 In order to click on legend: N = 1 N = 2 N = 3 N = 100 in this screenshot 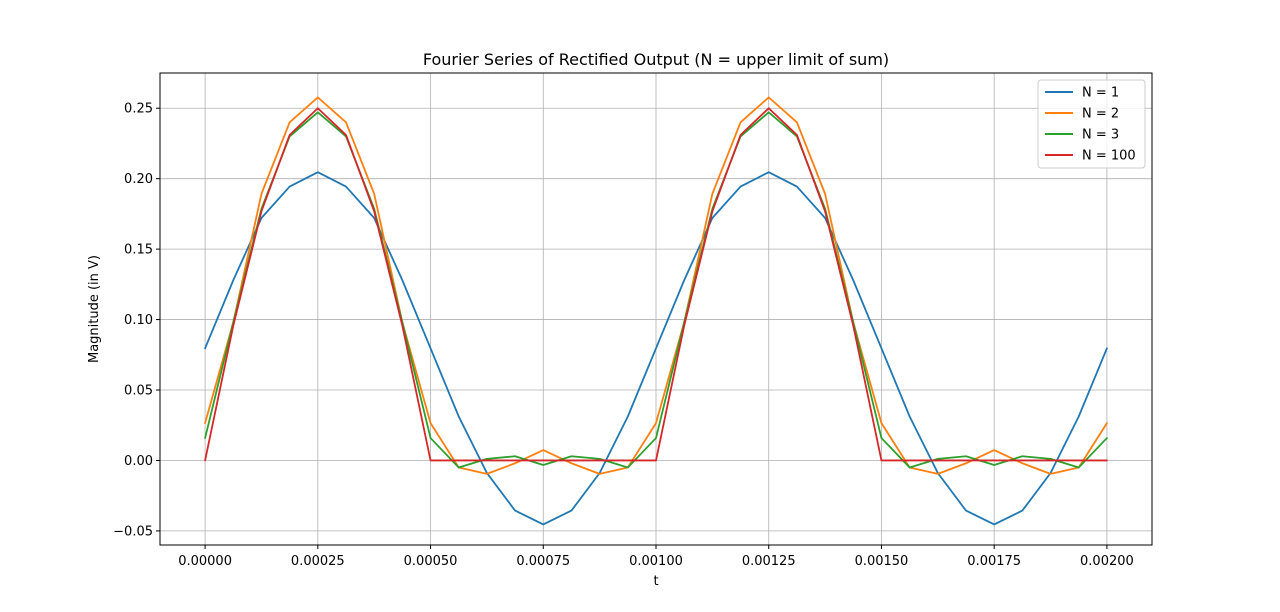, I will do `click(1091, 124)`.